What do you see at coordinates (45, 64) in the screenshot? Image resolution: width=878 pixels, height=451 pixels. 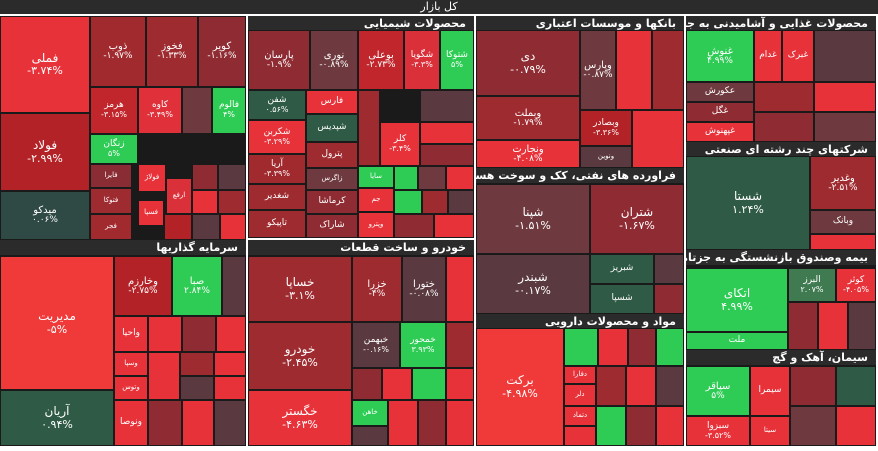 I see `stock-tile: فملی -۳.۷۴%` at bounding box center [45, 64].